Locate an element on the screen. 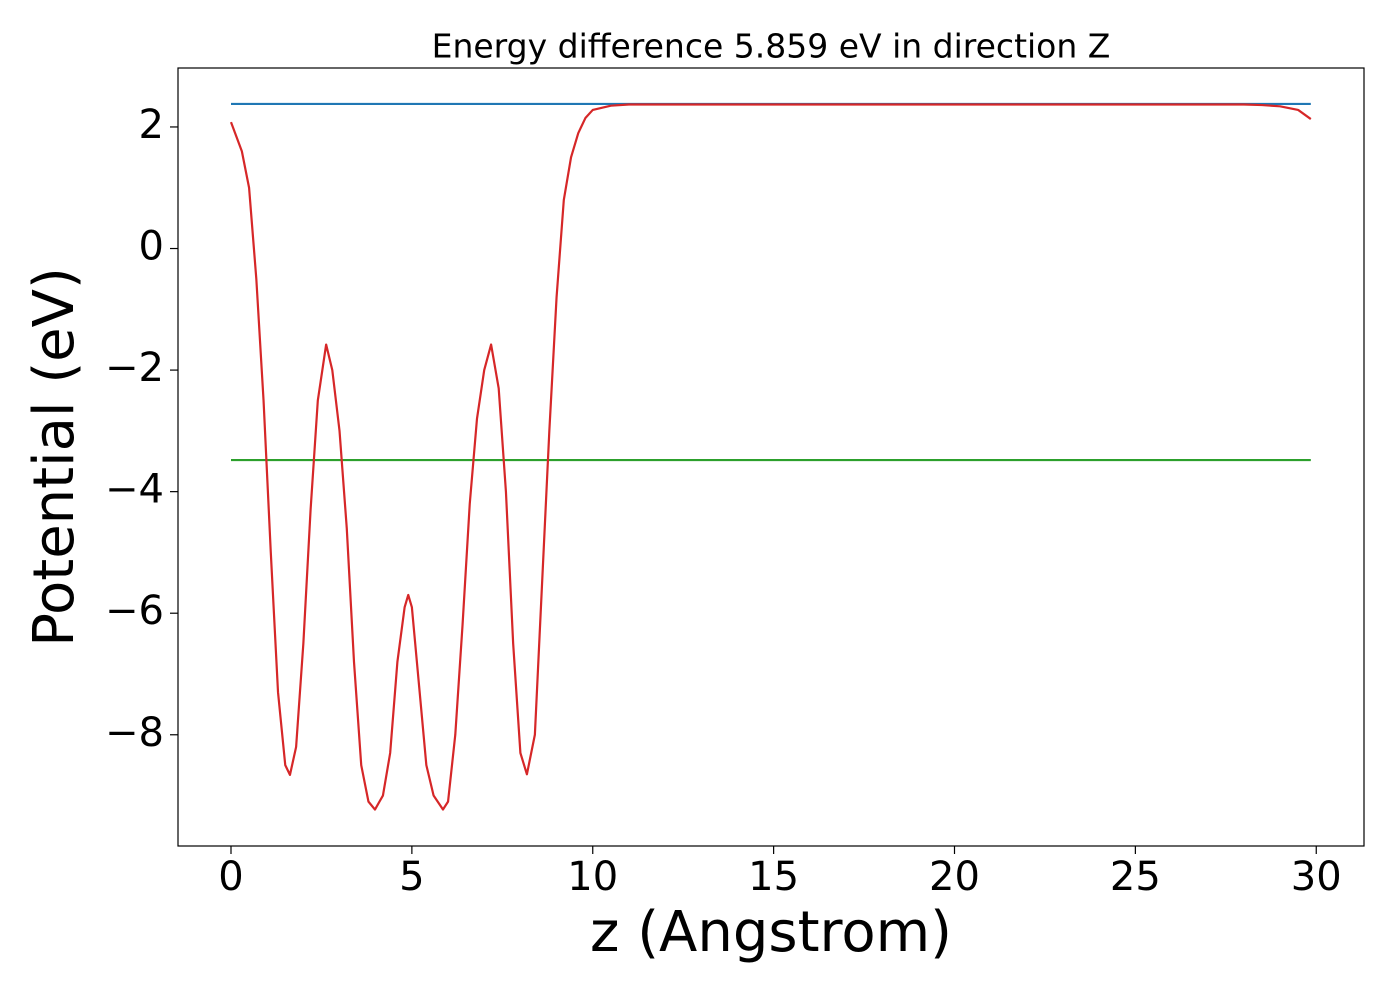 The image size is (1400, 1000). y-tick-label: −4 is located at coordinates (134, 490).